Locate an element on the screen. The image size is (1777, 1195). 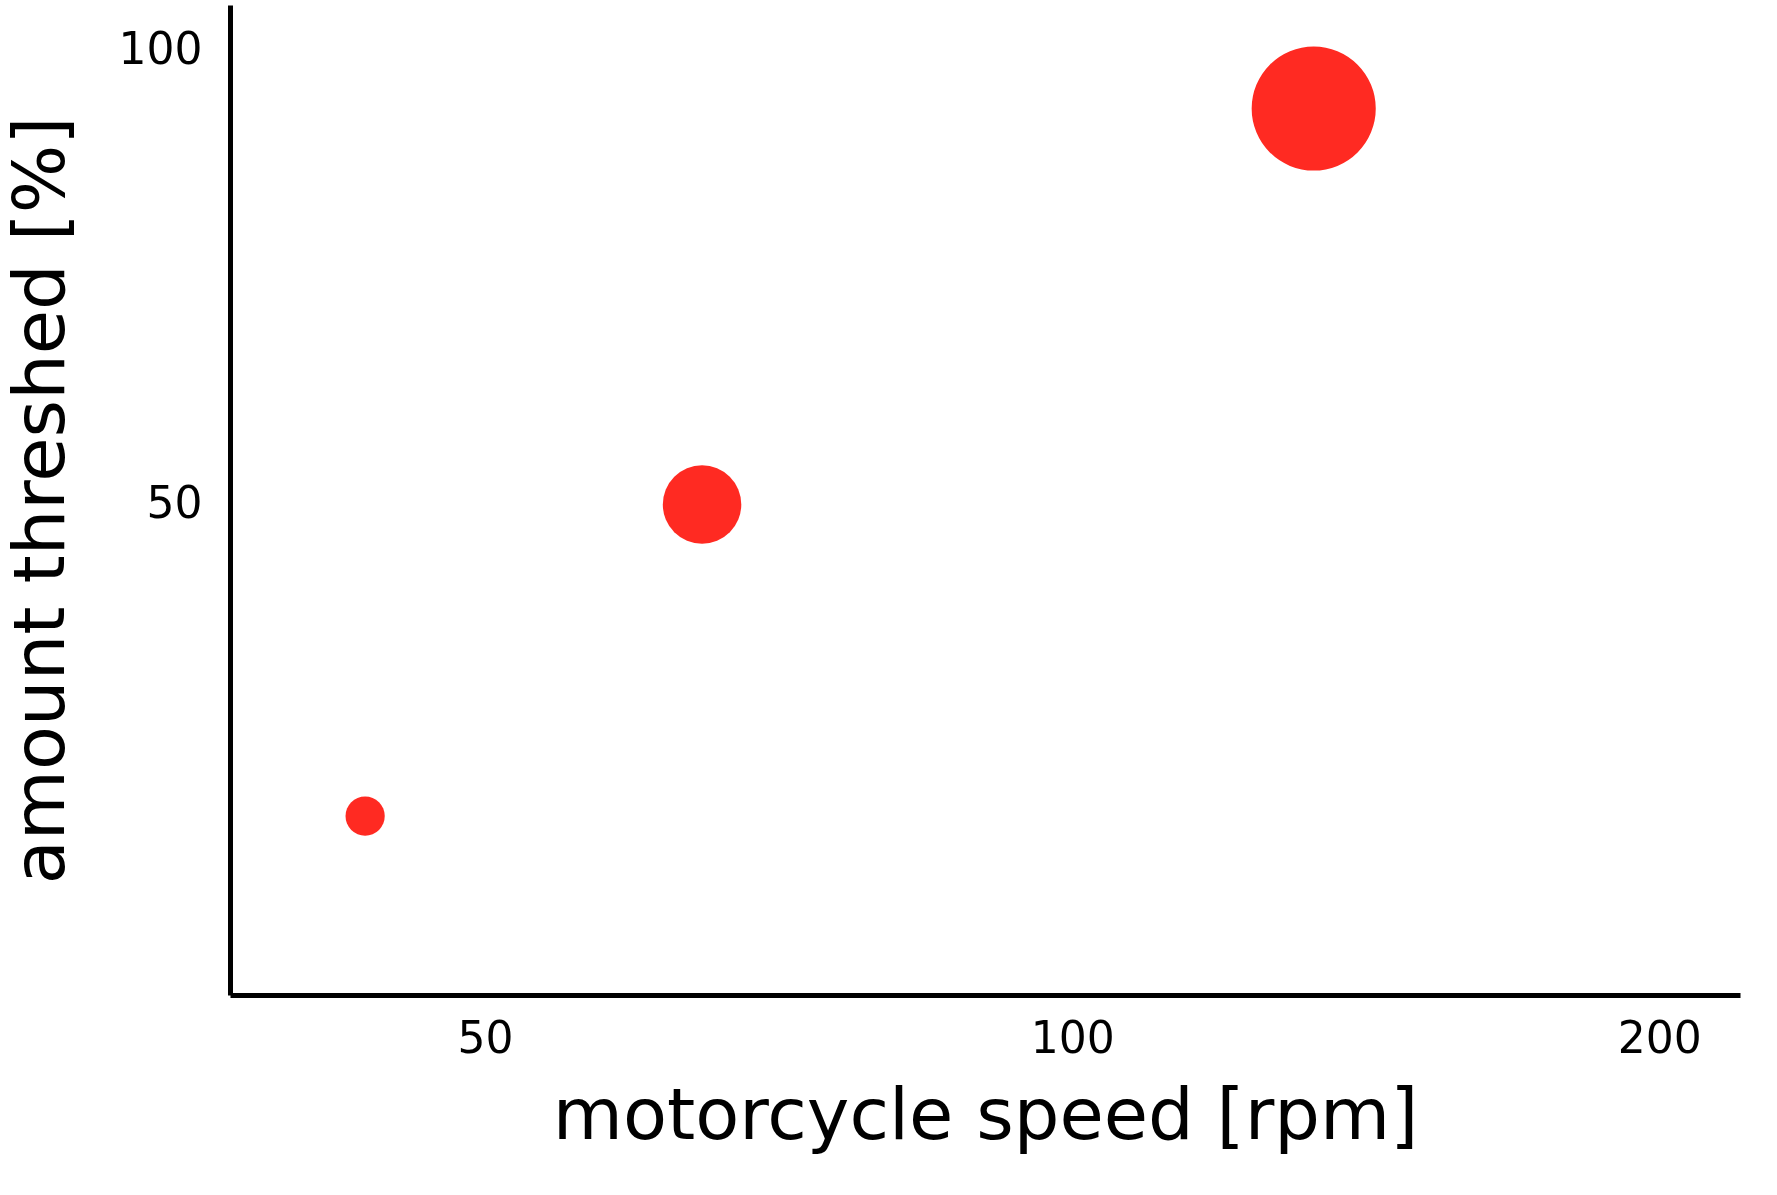
x-tick-label: 100 is located at coordinates (1072, 1037).